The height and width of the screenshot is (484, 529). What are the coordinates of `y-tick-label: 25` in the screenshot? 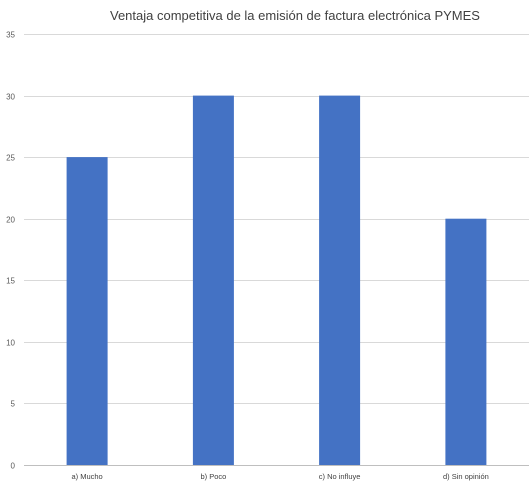 It's located at (10, 158).